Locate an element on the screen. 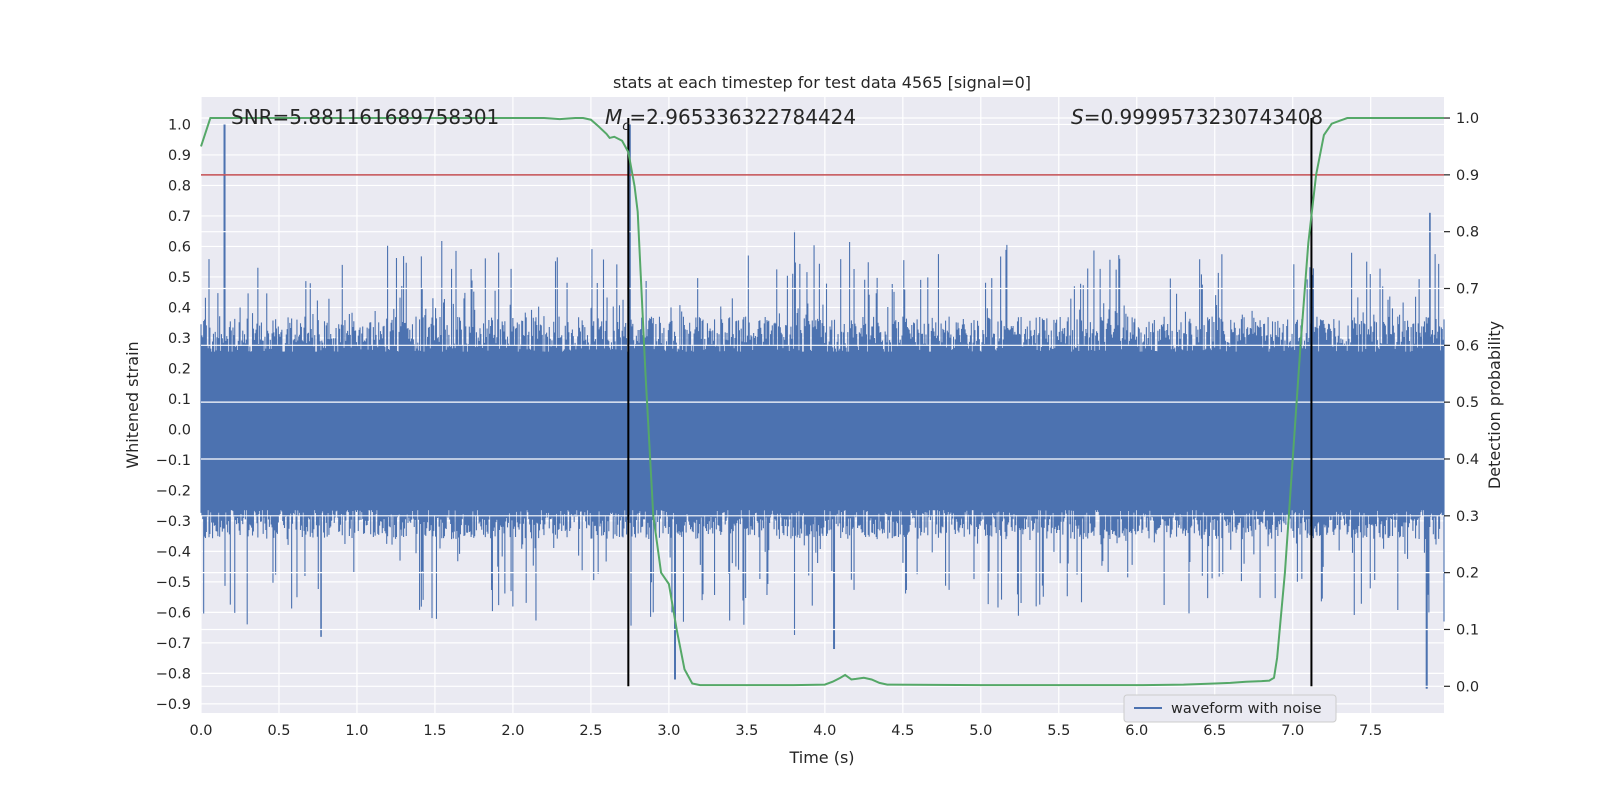 The height and width of the screenshot is (800, 1600). x-tick-label: 2.0 is located at coordinates (512, 731).